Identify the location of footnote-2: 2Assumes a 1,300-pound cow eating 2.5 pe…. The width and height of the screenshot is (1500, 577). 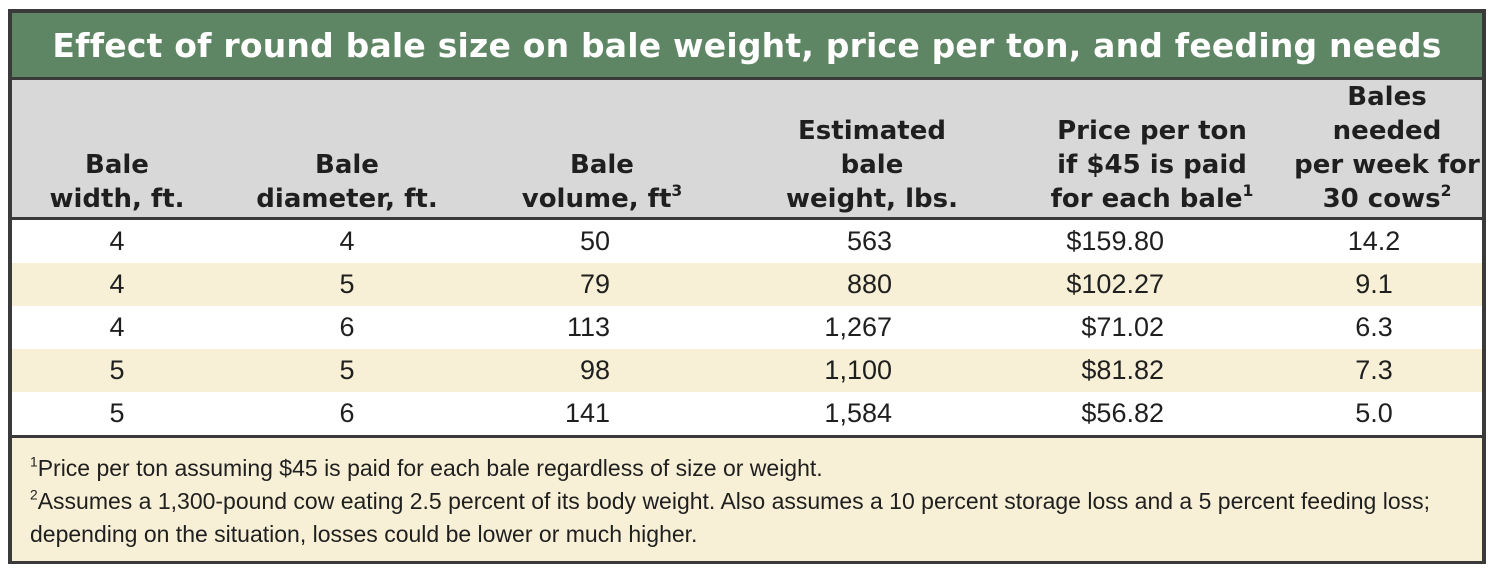
(747, 518).